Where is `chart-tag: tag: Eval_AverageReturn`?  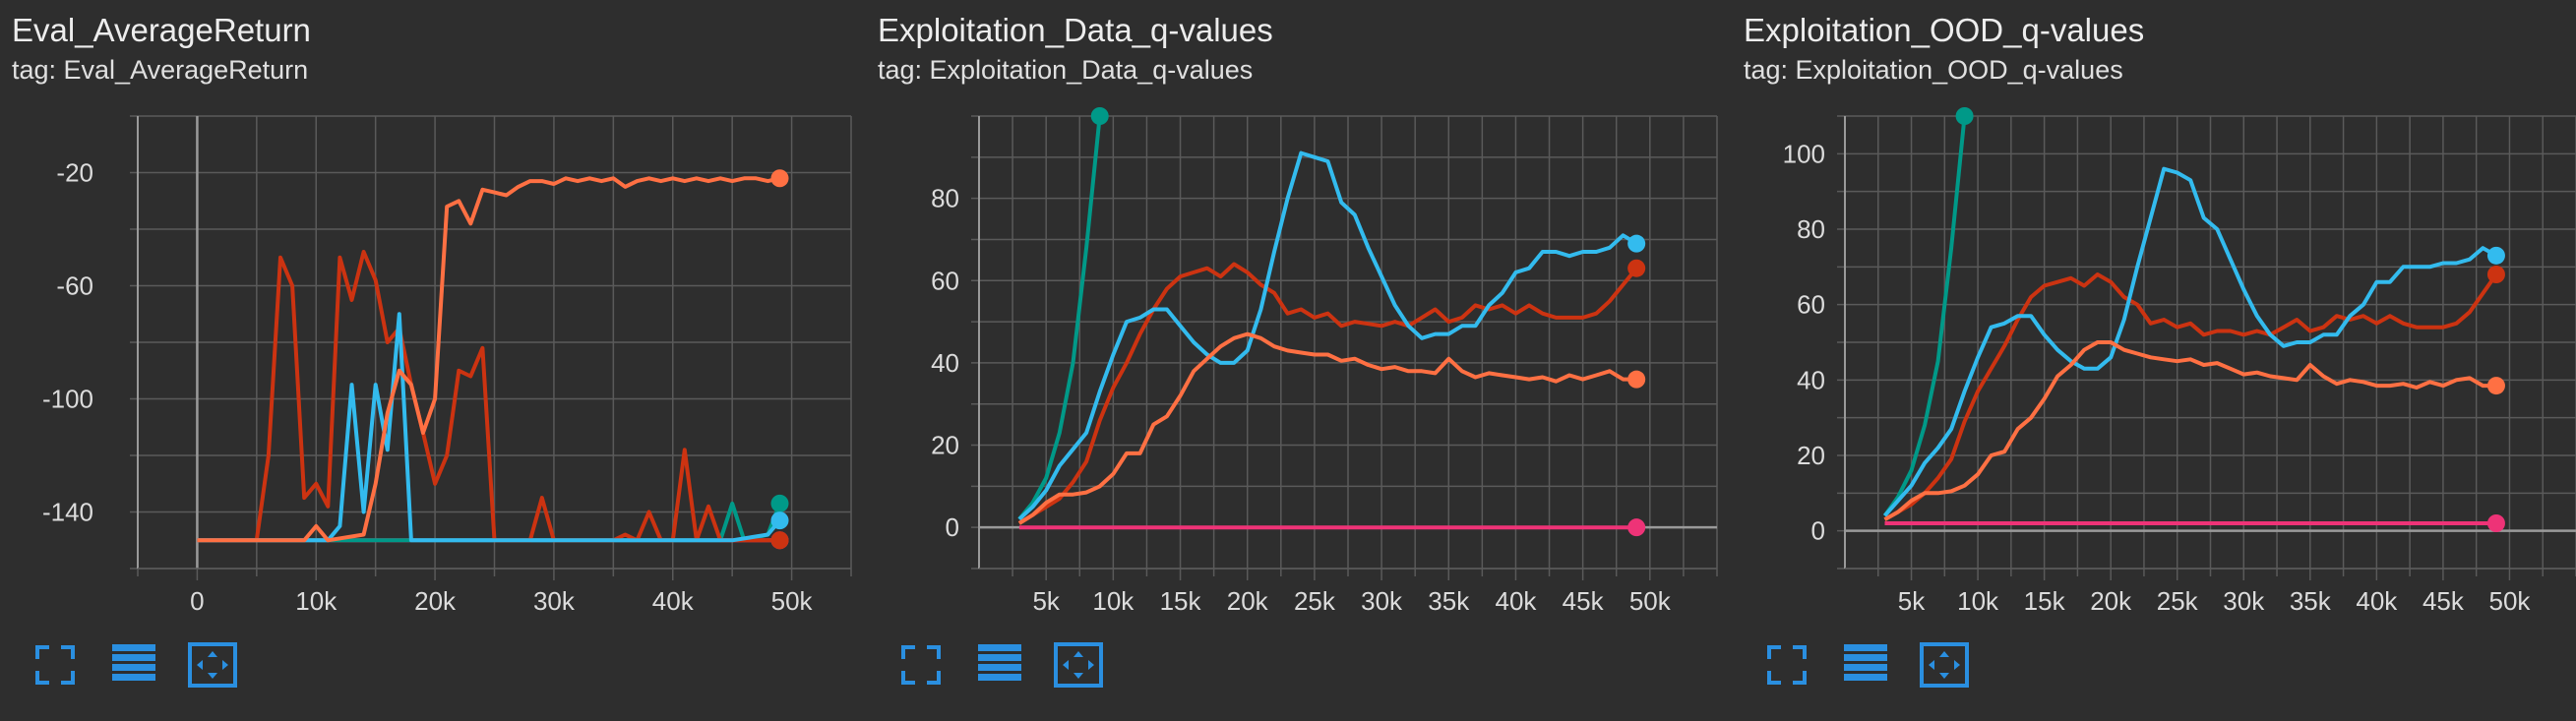
chart-tag: tag: Eval_AverageReturn is located at coordinates (160, 70).